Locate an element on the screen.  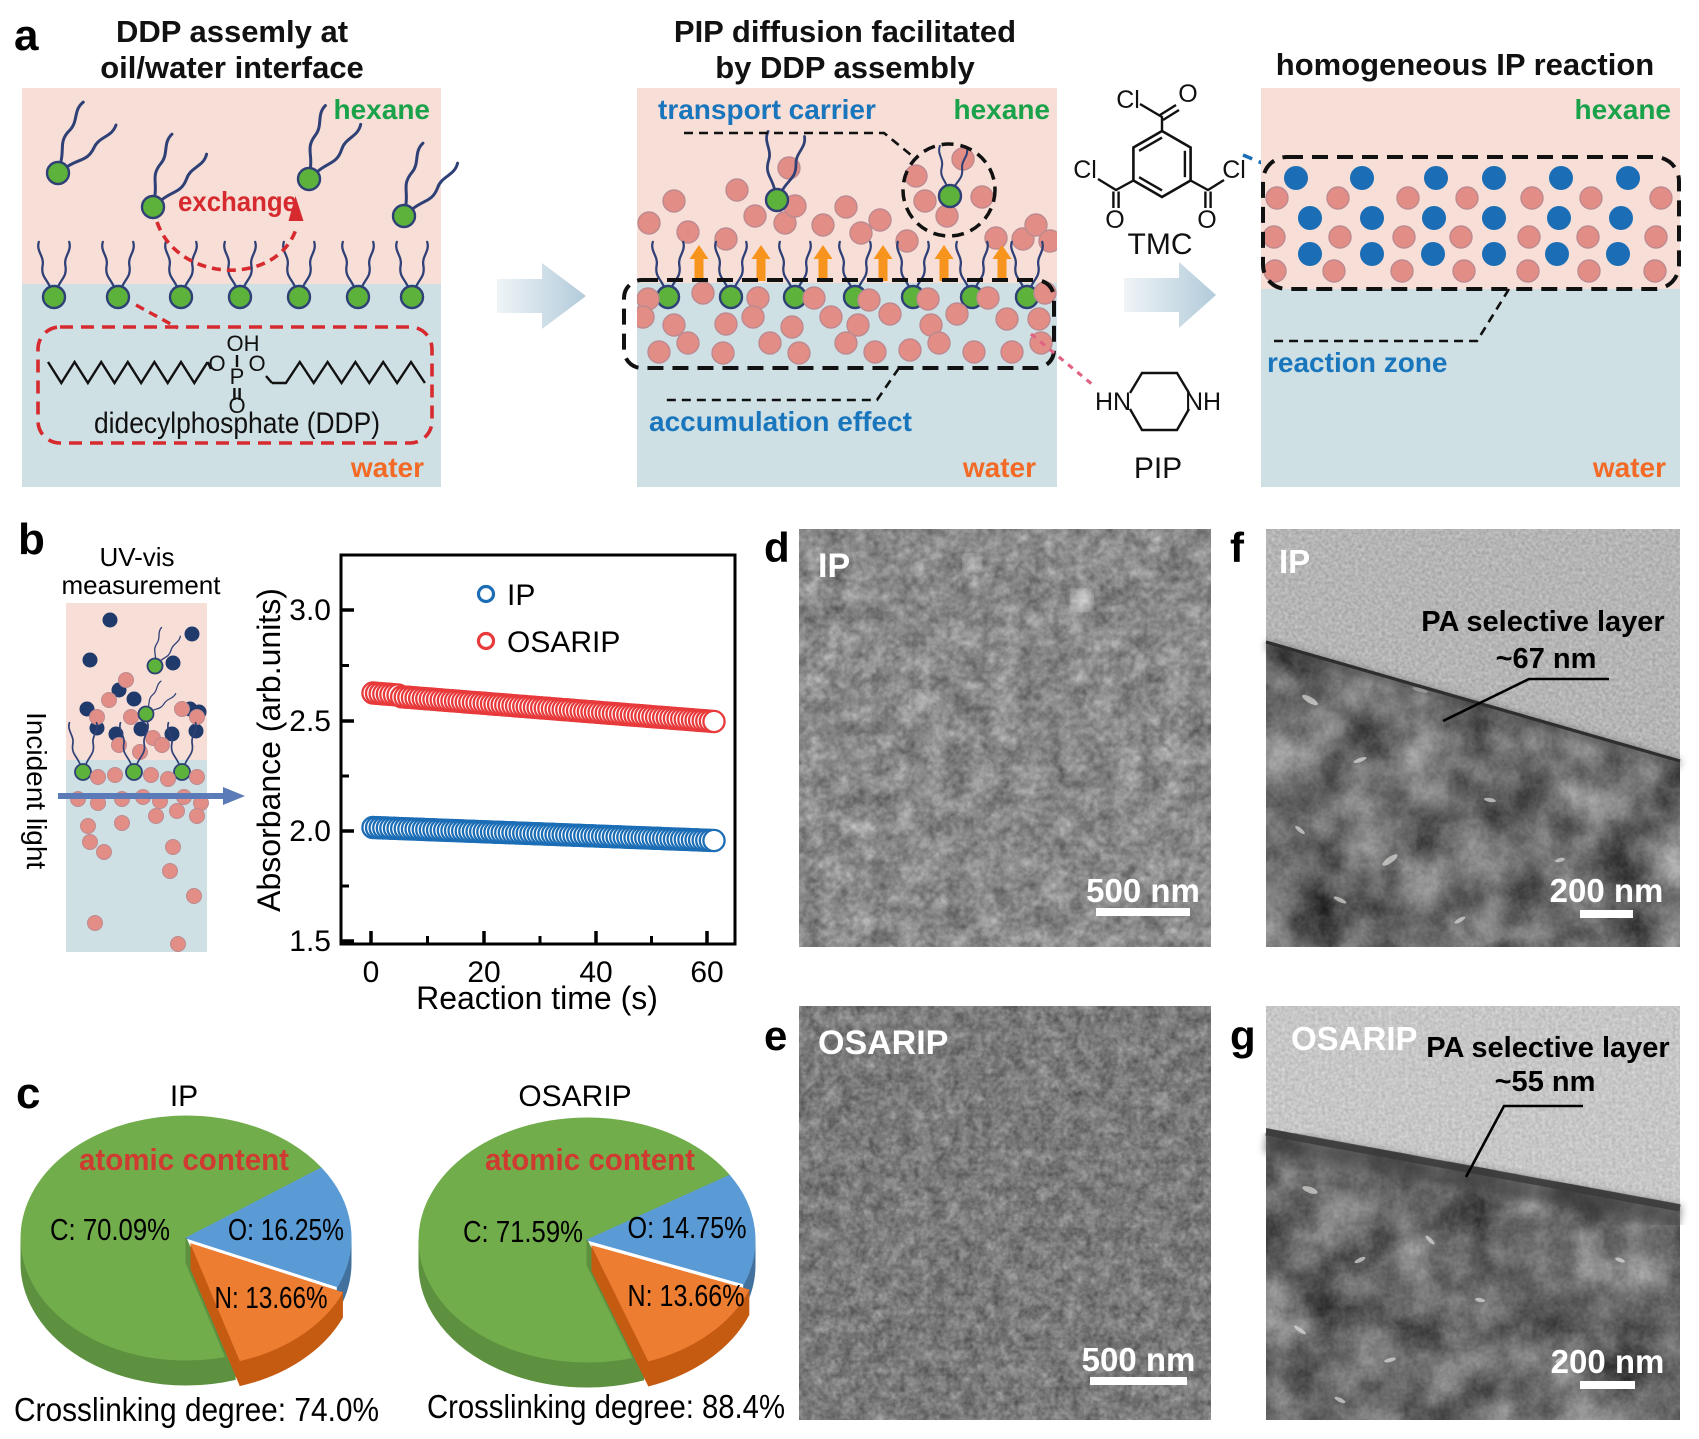
svg-text: DDP assemly at is located at coordinates (232, 31).